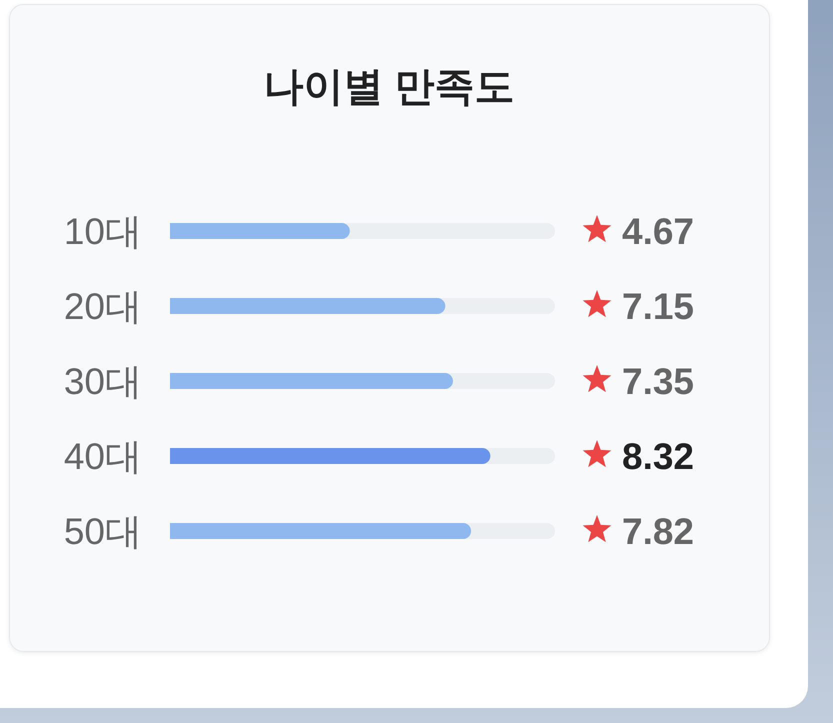  Describe the element at coordinates (389, 87) in the screenshot. I see `chart-title: 나이별 만족도` at that location.